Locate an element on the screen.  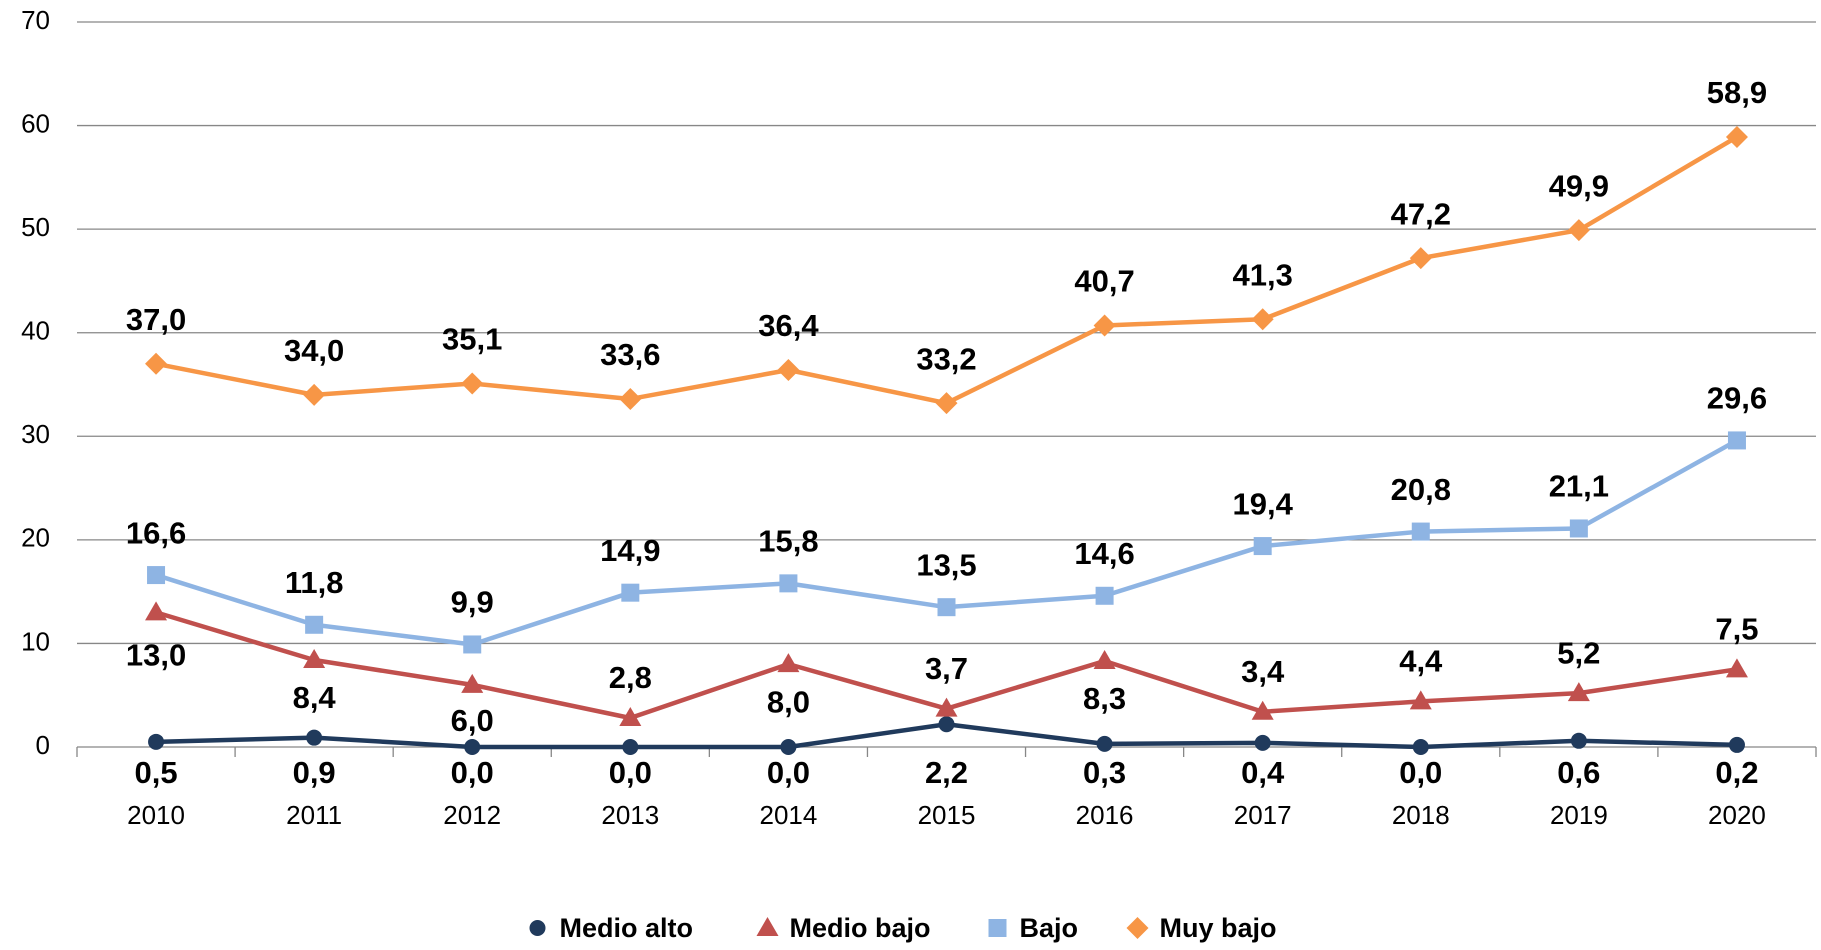
value-label: 7,5 is located at coordinates (1736, 629).